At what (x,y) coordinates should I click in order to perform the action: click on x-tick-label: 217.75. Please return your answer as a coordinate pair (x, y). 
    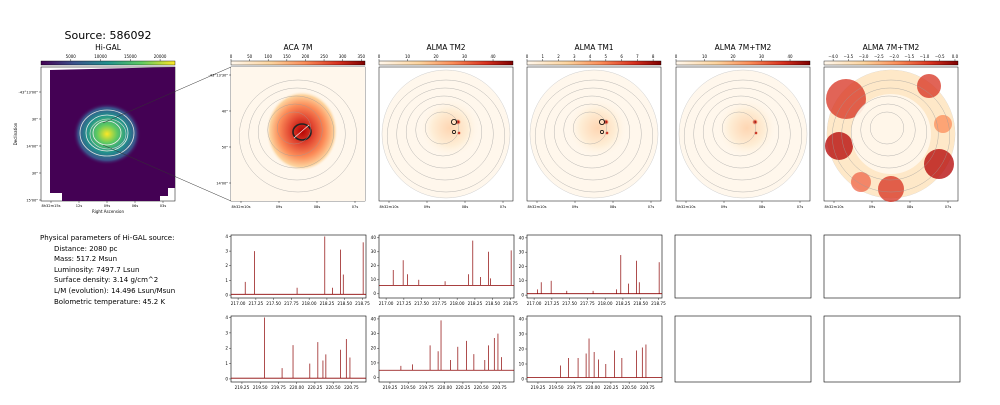
    Looking at the image, I should click on (587, 303).